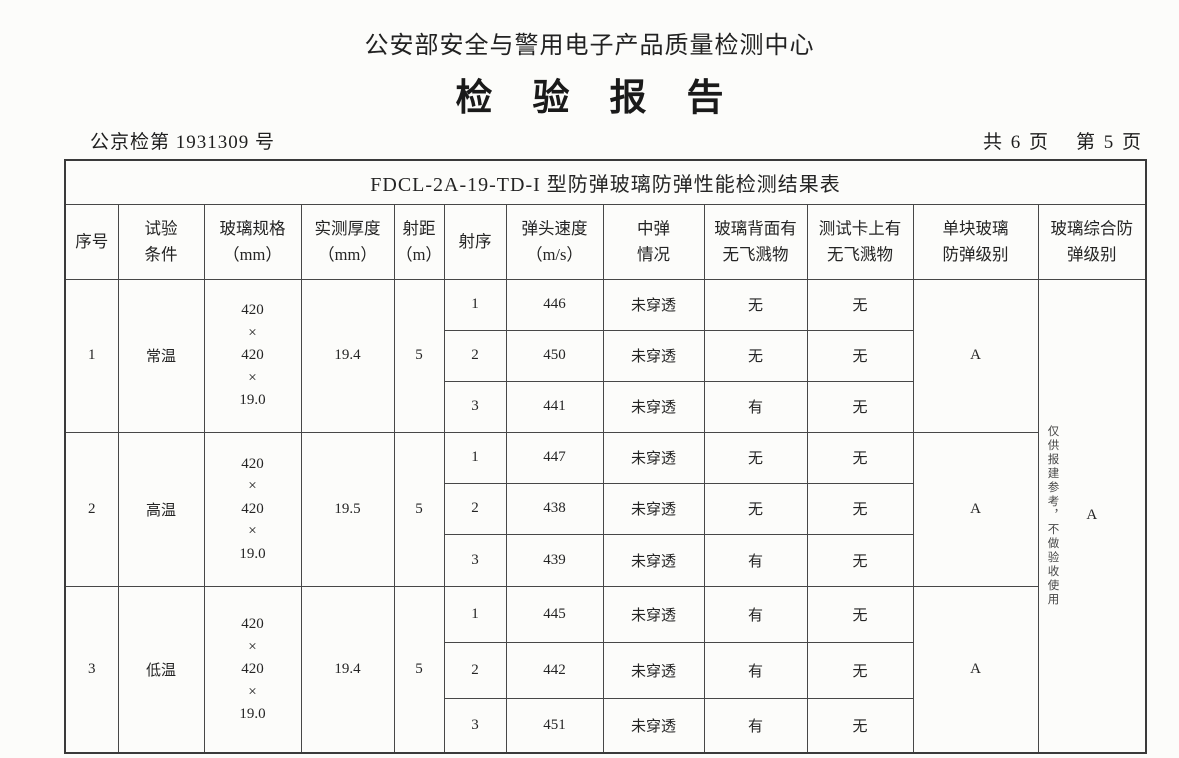 Image resolution: width=1179 pixels, height=758 pixels. I want to click on cell-velocity: 439, so click(554, 560).